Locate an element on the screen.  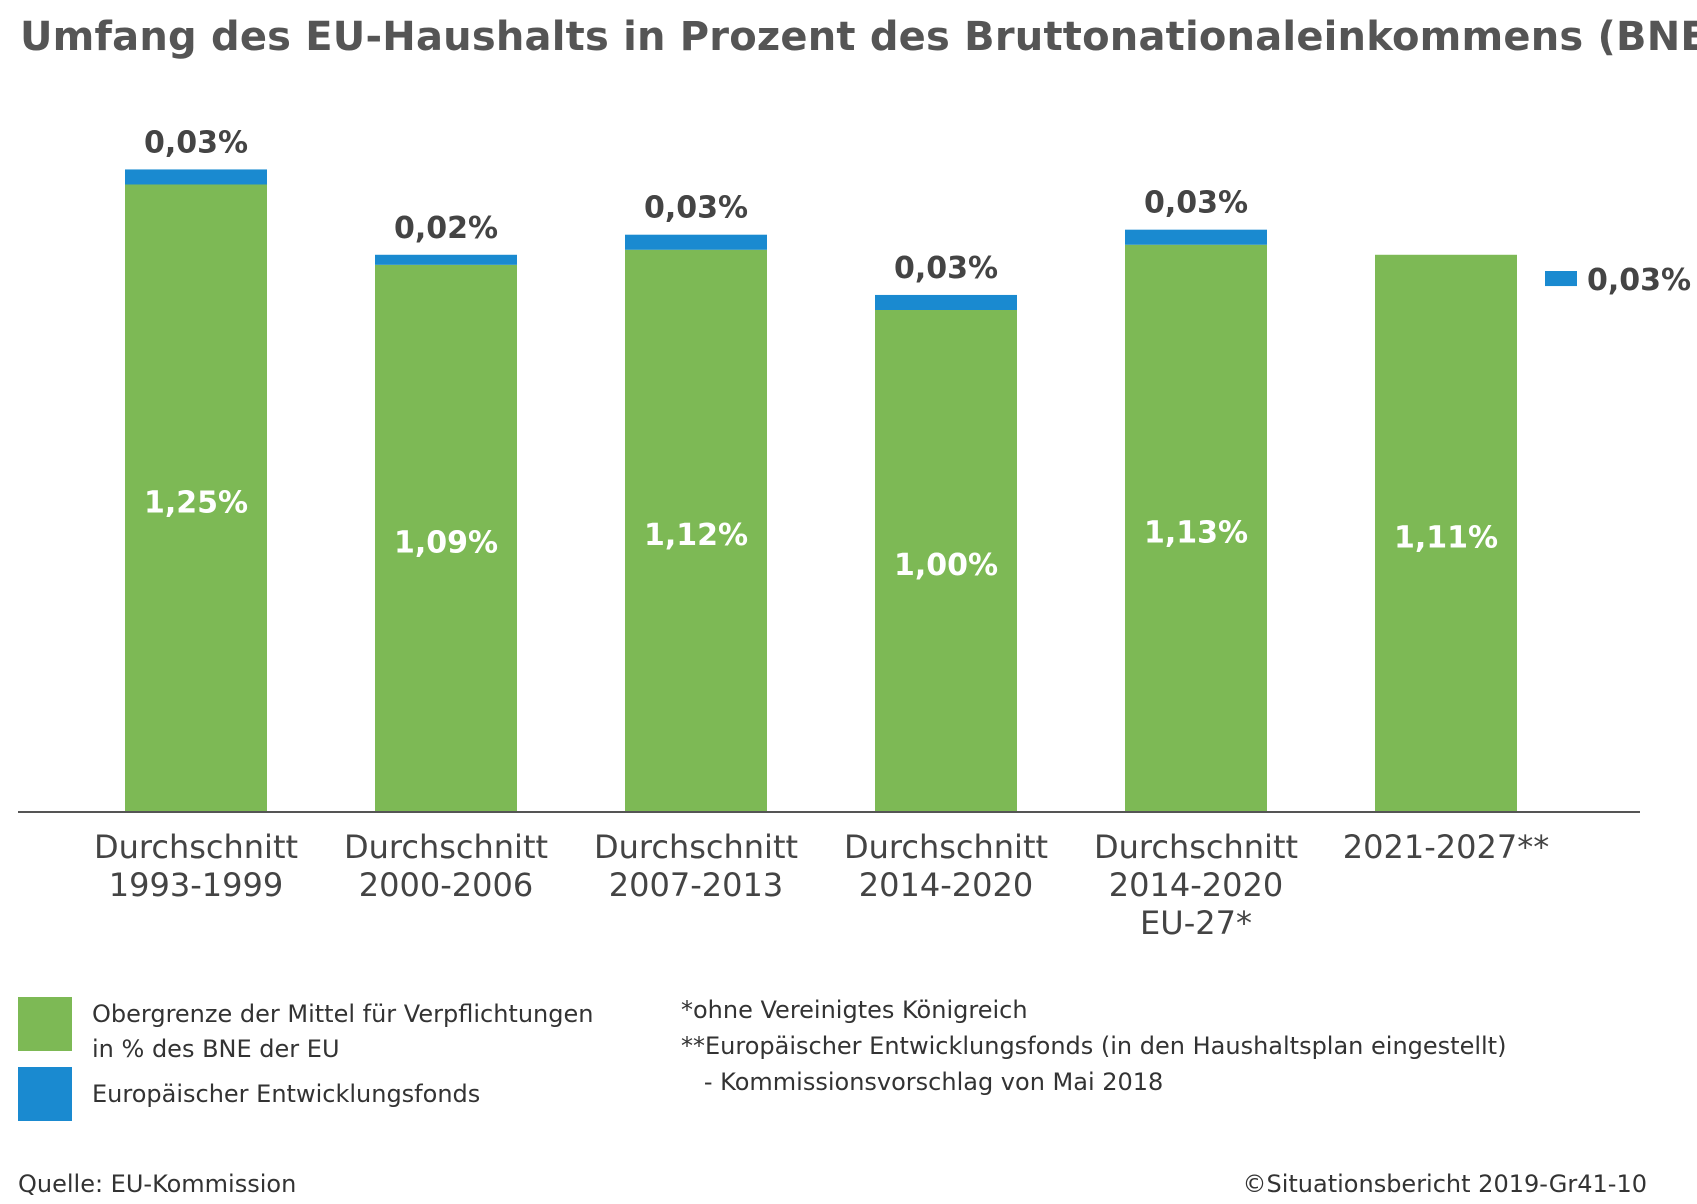
x-tick-label-4-2: EU-27* is located at coordinates (1196, 923).